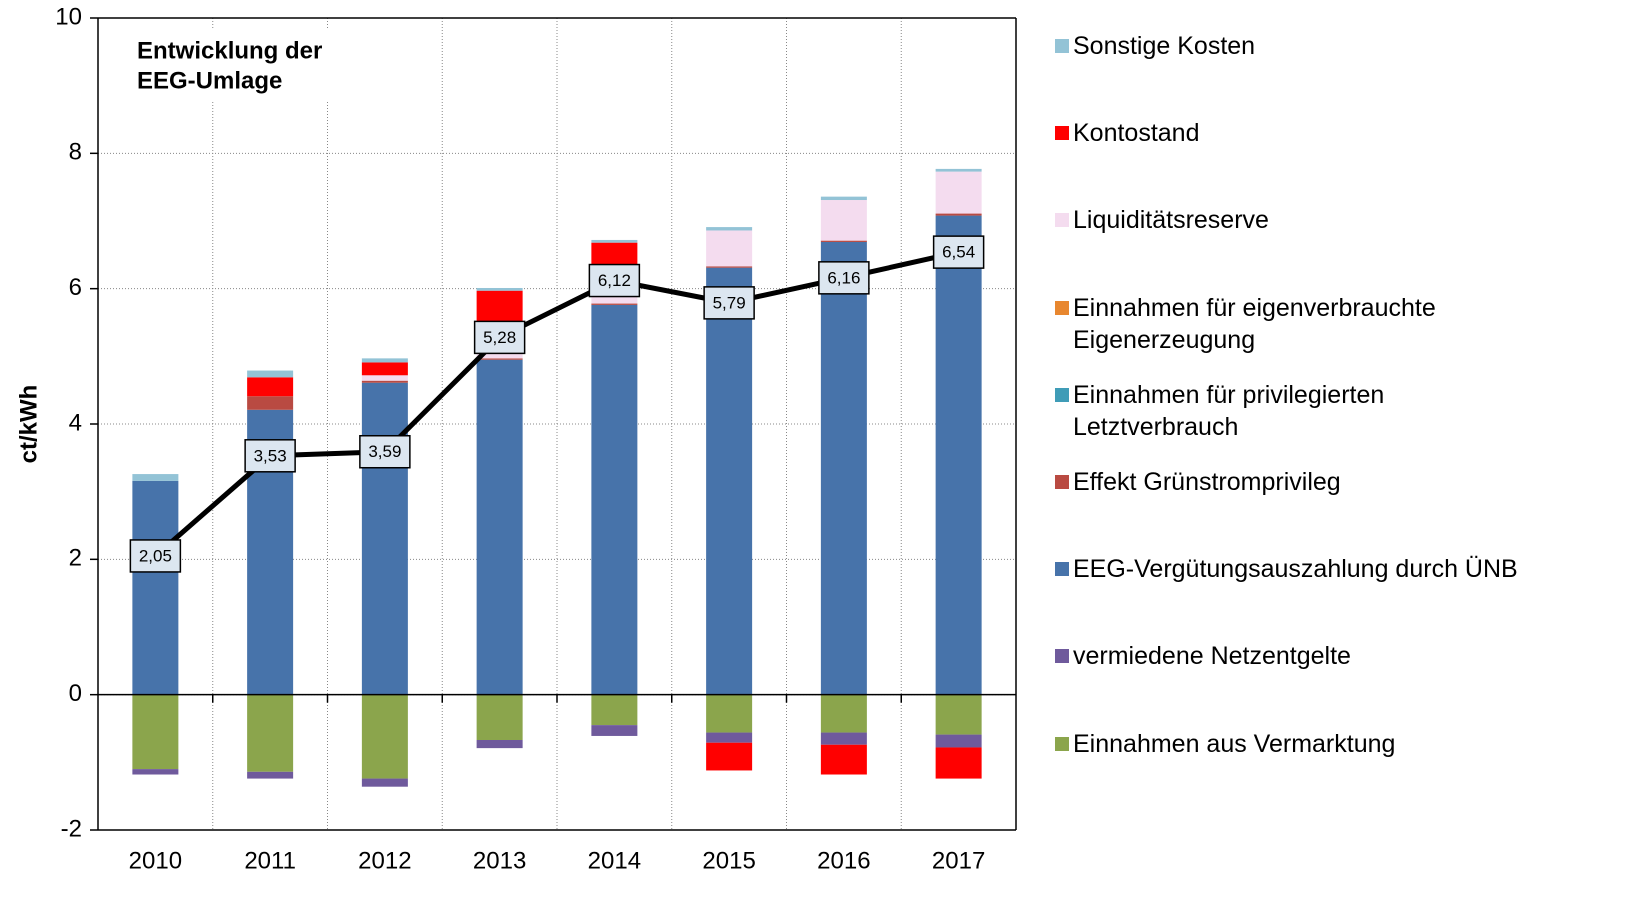  I want to click on y-tick-label: 6, so click(75, 287).